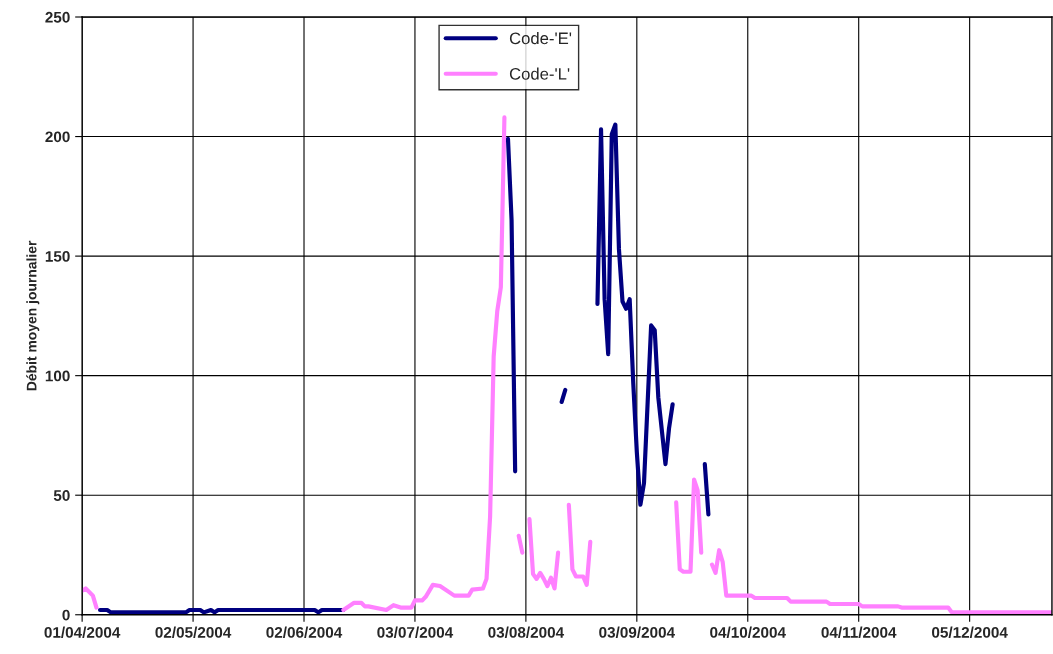 This screenshot has height=654, width=1053. Describe the element at coordinates (193, 632) in the screenshot. I see `x-tick-label: 02/05/2004` at that location.